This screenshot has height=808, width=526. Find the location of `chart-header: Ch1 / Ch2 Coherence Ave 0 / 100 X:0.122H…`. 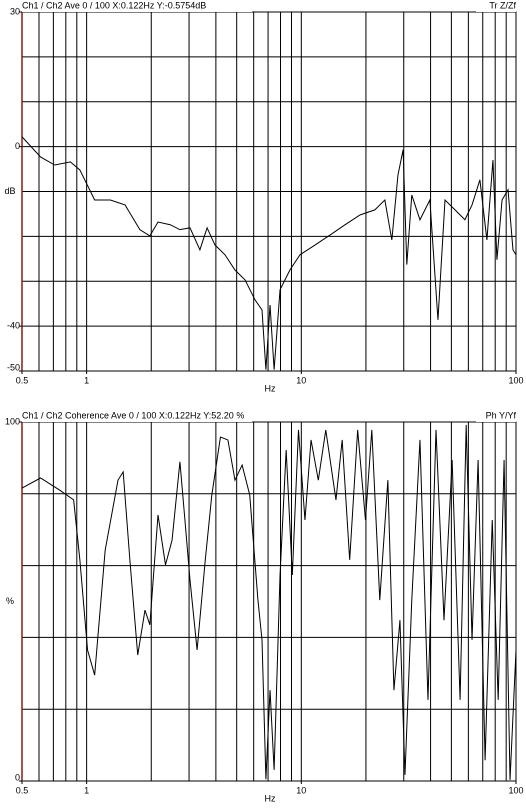

chart-header: Ch1 / Ch2 Coherence Ave 0 / 100 X:0.122H… is located at coordinates (133, 415).